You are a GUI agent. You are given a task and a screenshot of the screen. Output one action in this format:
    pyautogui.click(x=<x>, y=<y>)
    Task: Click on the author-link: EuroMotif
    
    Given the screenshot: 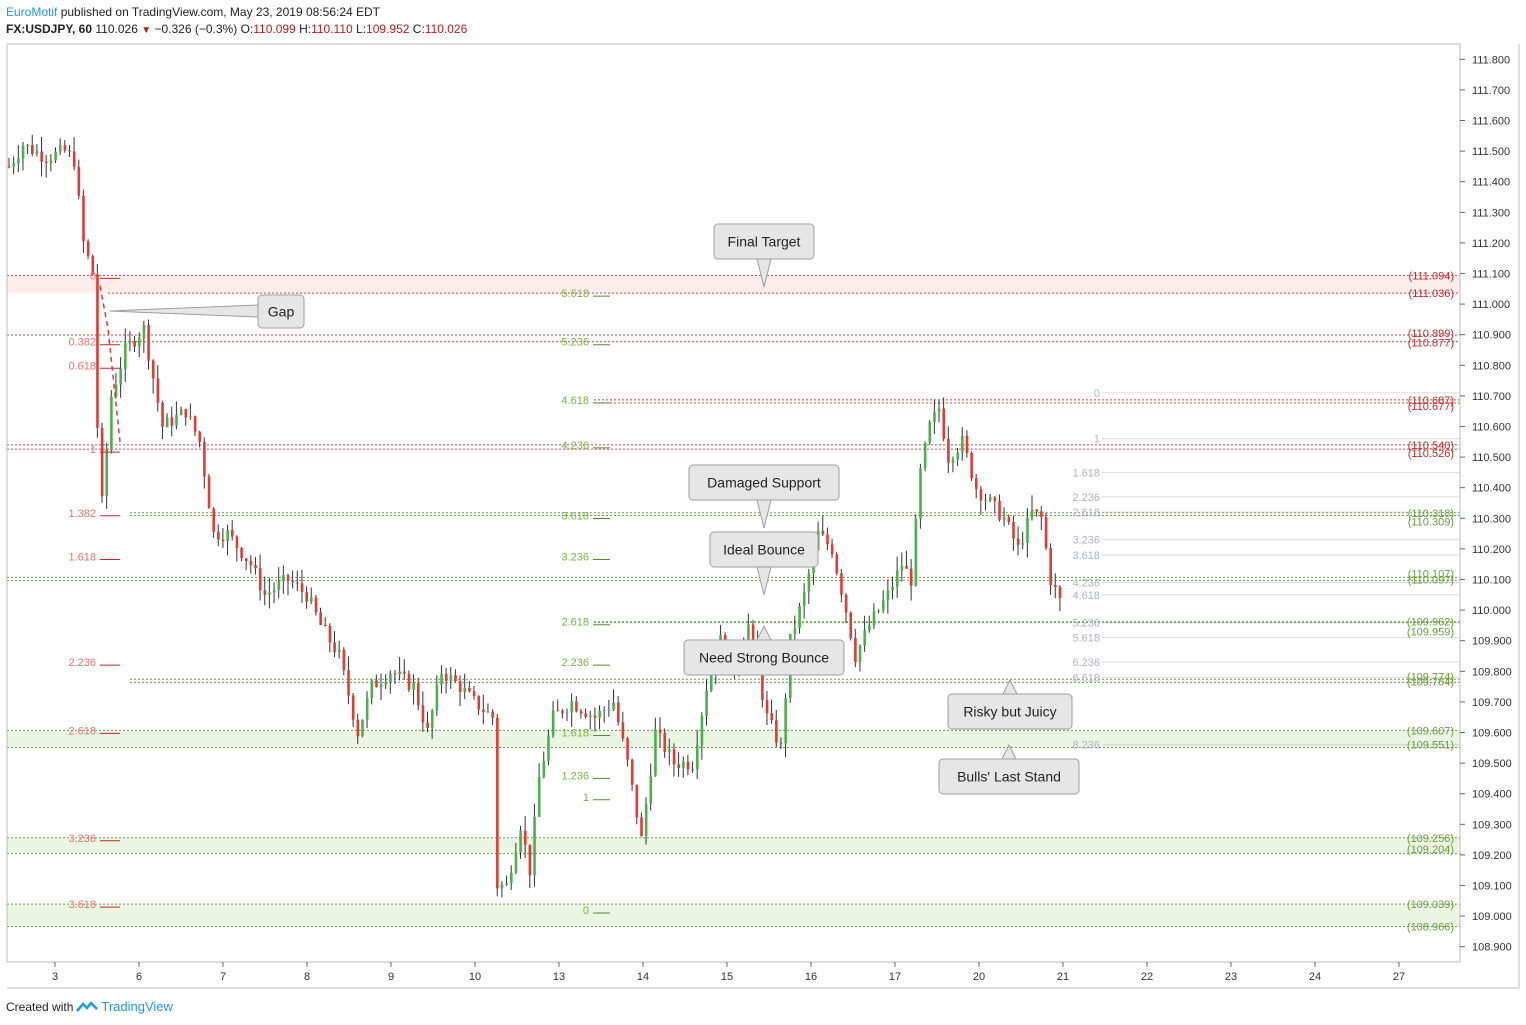 What is the action you would take?
    pyautogui.click(x=32, y=12)
    